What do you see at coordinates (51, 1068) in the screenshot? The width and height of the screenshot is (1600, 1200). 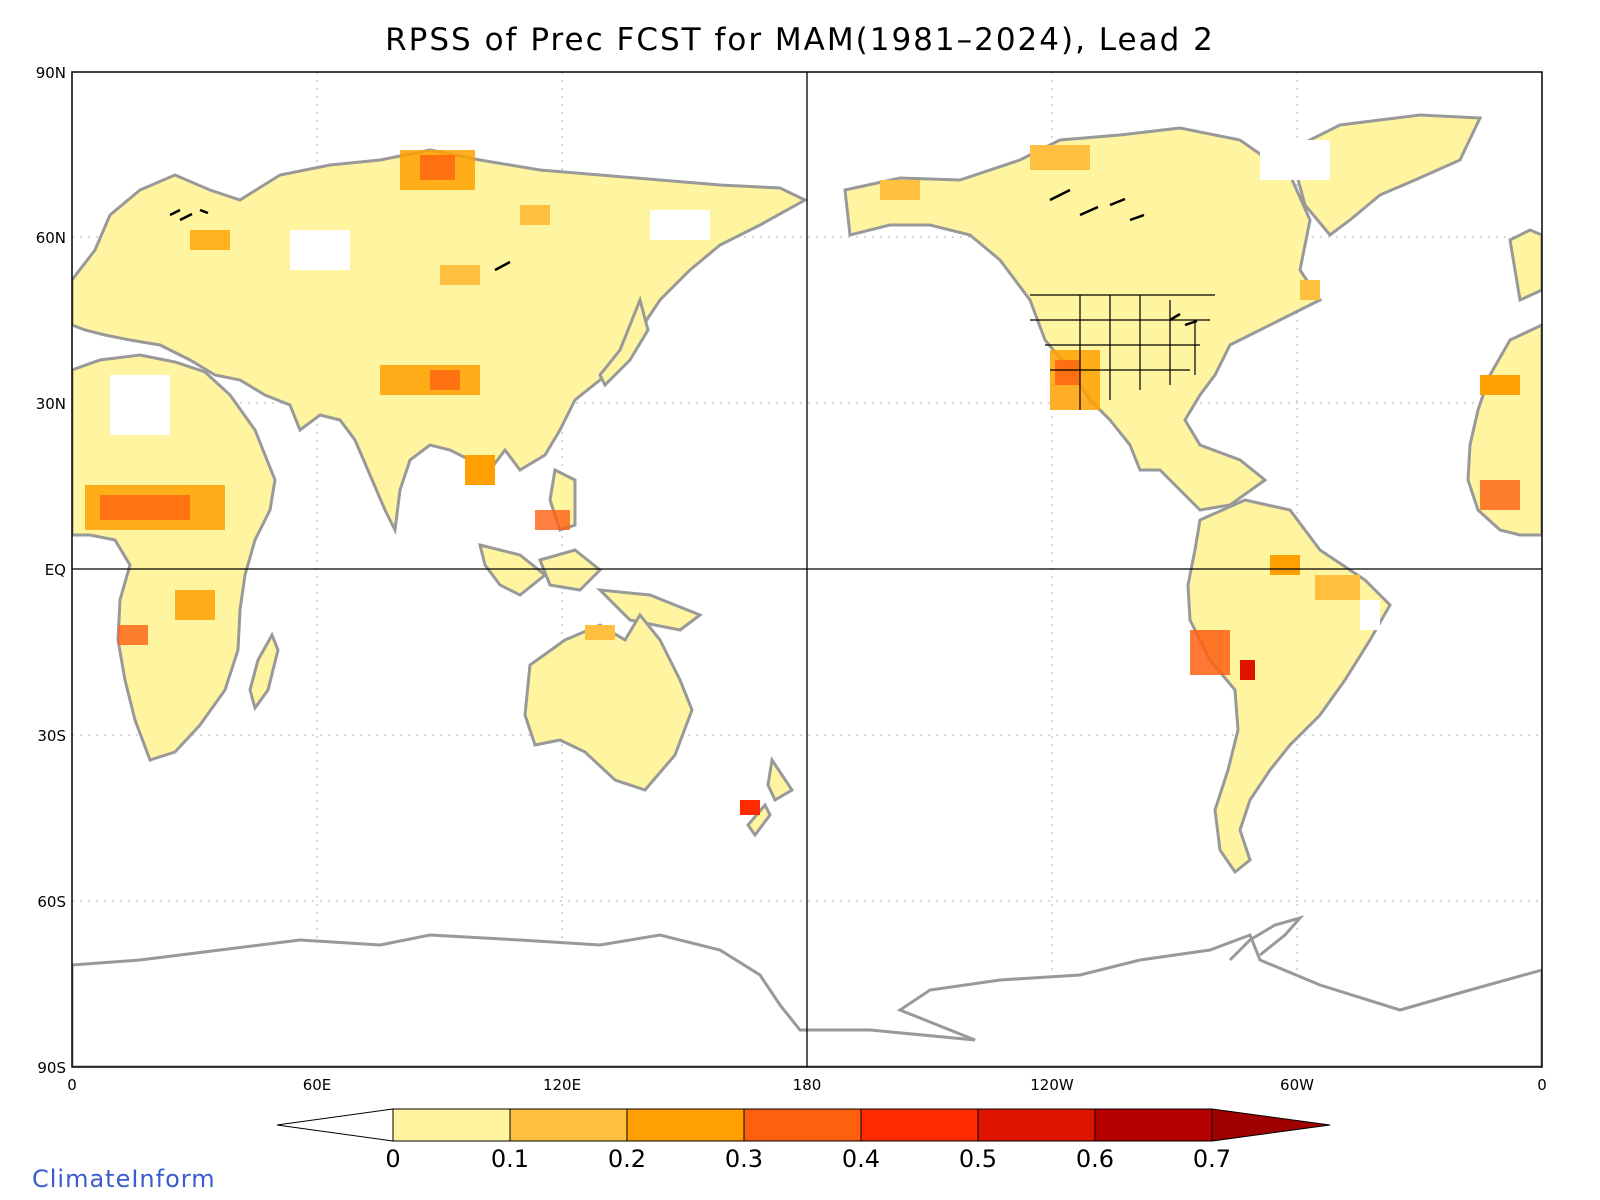 I see `lat-label: 90S` at bounding box center [51, 1068].